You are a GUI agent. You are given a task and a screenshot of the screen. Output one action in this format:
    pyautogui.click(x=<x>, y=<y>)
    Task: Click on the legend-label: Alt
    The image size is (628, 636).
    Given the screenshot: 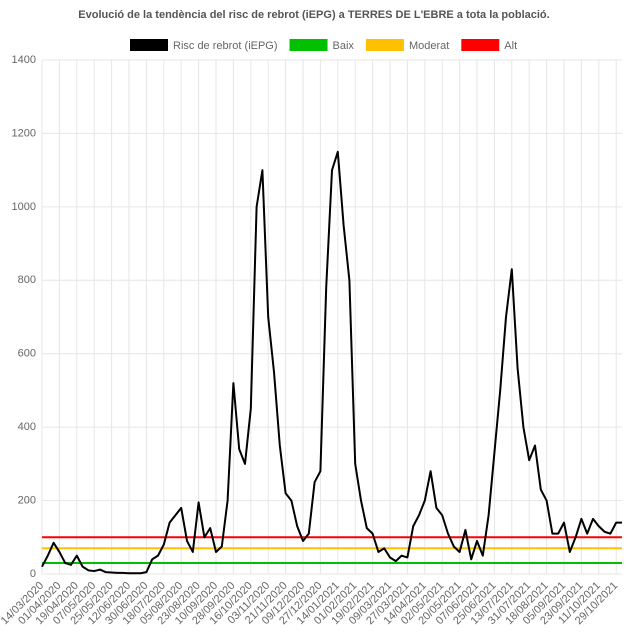 What is the action you would take?
    pyautogui.click(x=510, y=46)
    